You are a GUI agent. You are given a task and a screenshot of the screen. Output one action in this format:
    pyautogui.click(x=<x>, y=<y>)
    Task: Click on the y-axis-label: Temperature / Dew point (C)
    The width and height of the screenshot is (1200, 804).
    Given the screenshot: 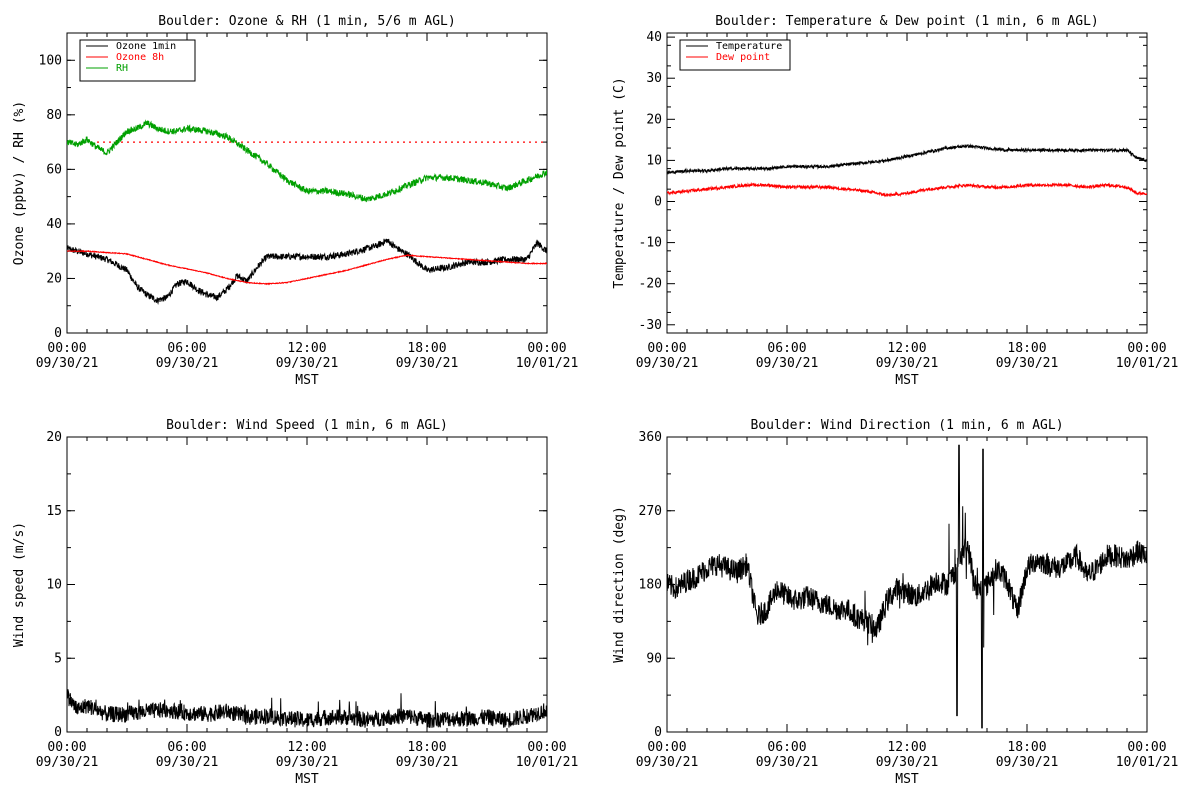 What is the action you would take?
    pyautogui.click(x=619, y=182)
    